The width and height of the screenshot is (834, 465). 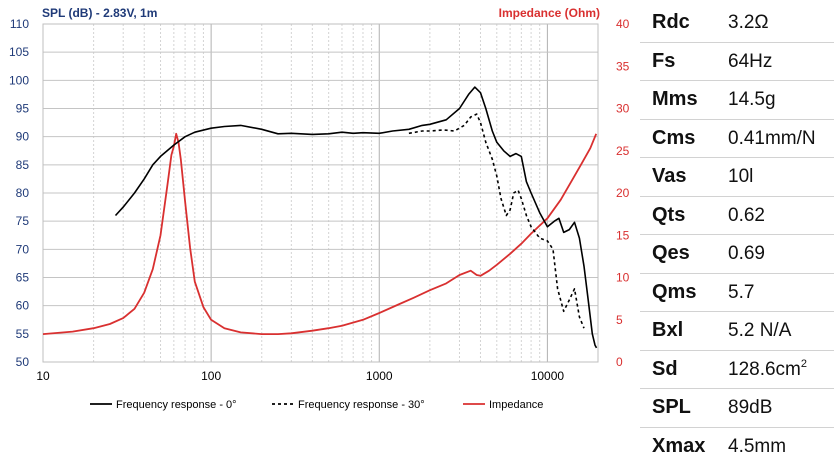 I want to click on x-tick-label: 100, so click(x=211, y=376).